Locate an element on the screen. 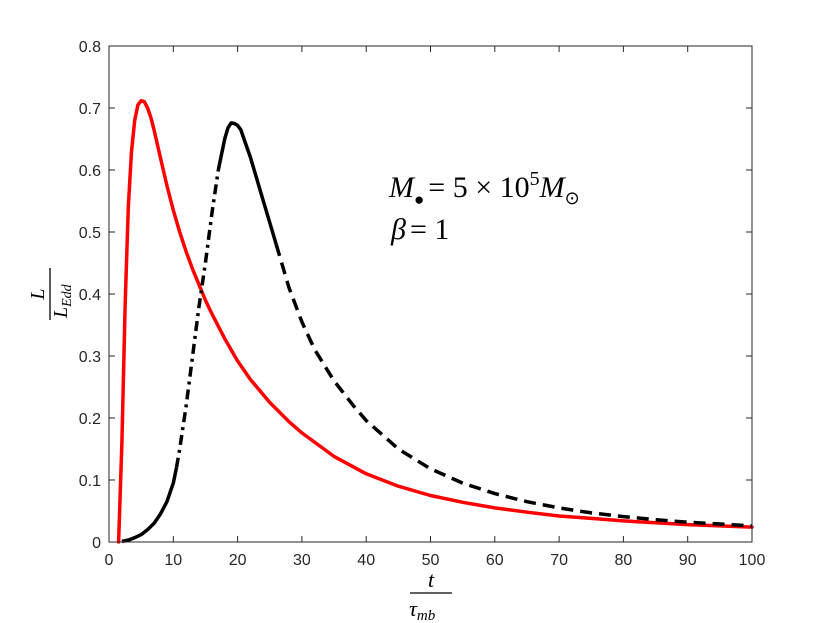  y-tick-label: 0.7 is located at coordinates (90, 109).